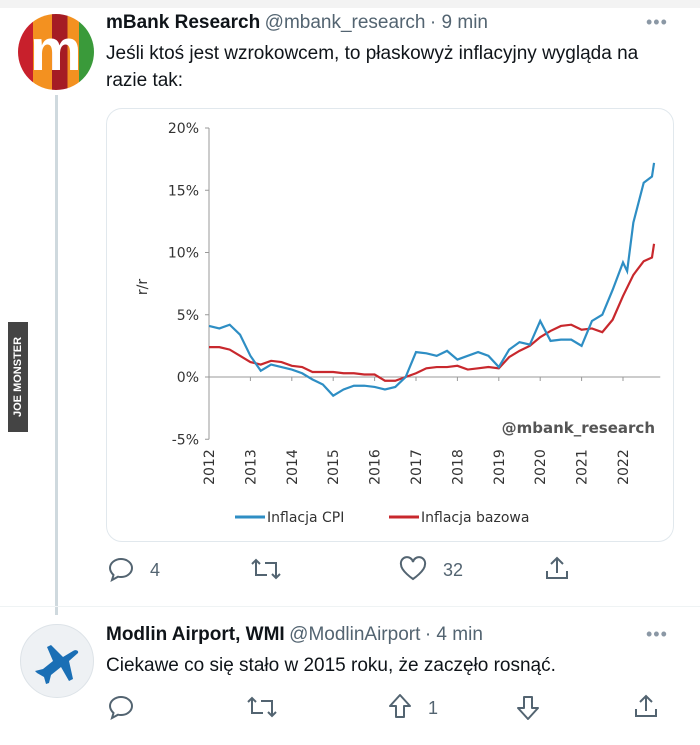 The height and width of the screenshot is (745, 700). What do you see at coordinates (334, 467) in the screenshot?
I see `x-tick-label: 2015` at bounding box center [334, 467].